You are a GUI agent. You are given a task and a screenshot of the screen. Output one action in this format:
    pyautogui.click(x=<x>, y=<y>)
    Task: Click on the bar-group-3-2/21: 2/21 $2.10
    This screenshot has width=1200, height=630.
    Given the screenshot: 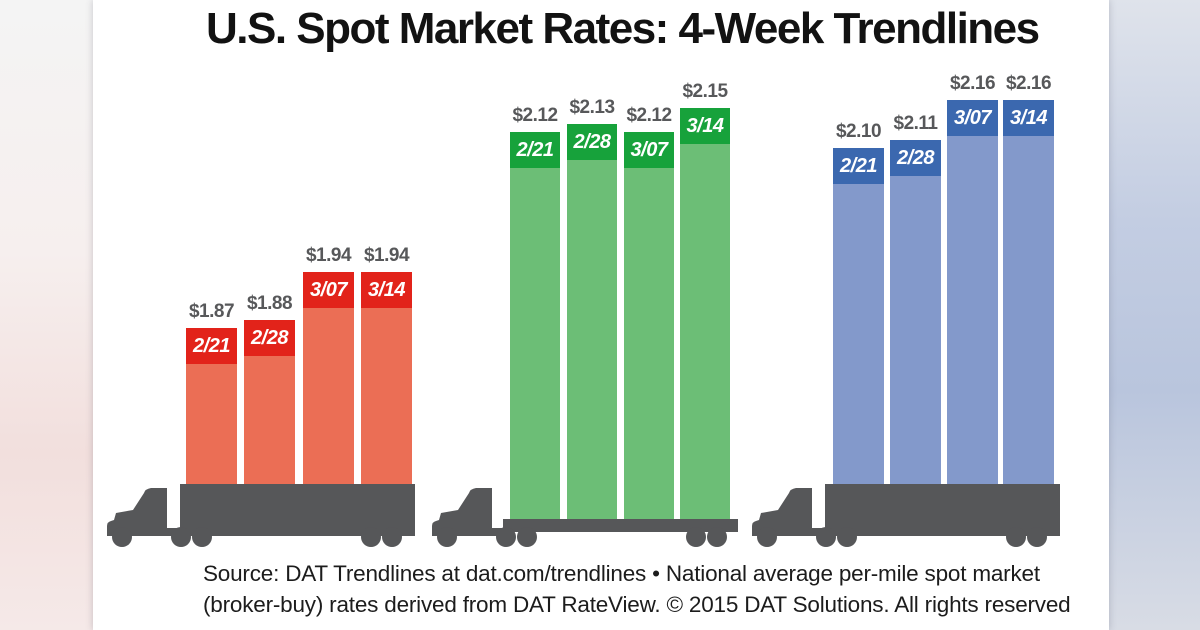 What is the action you would take?
    pyautogui.click(x=858, y=302)
    